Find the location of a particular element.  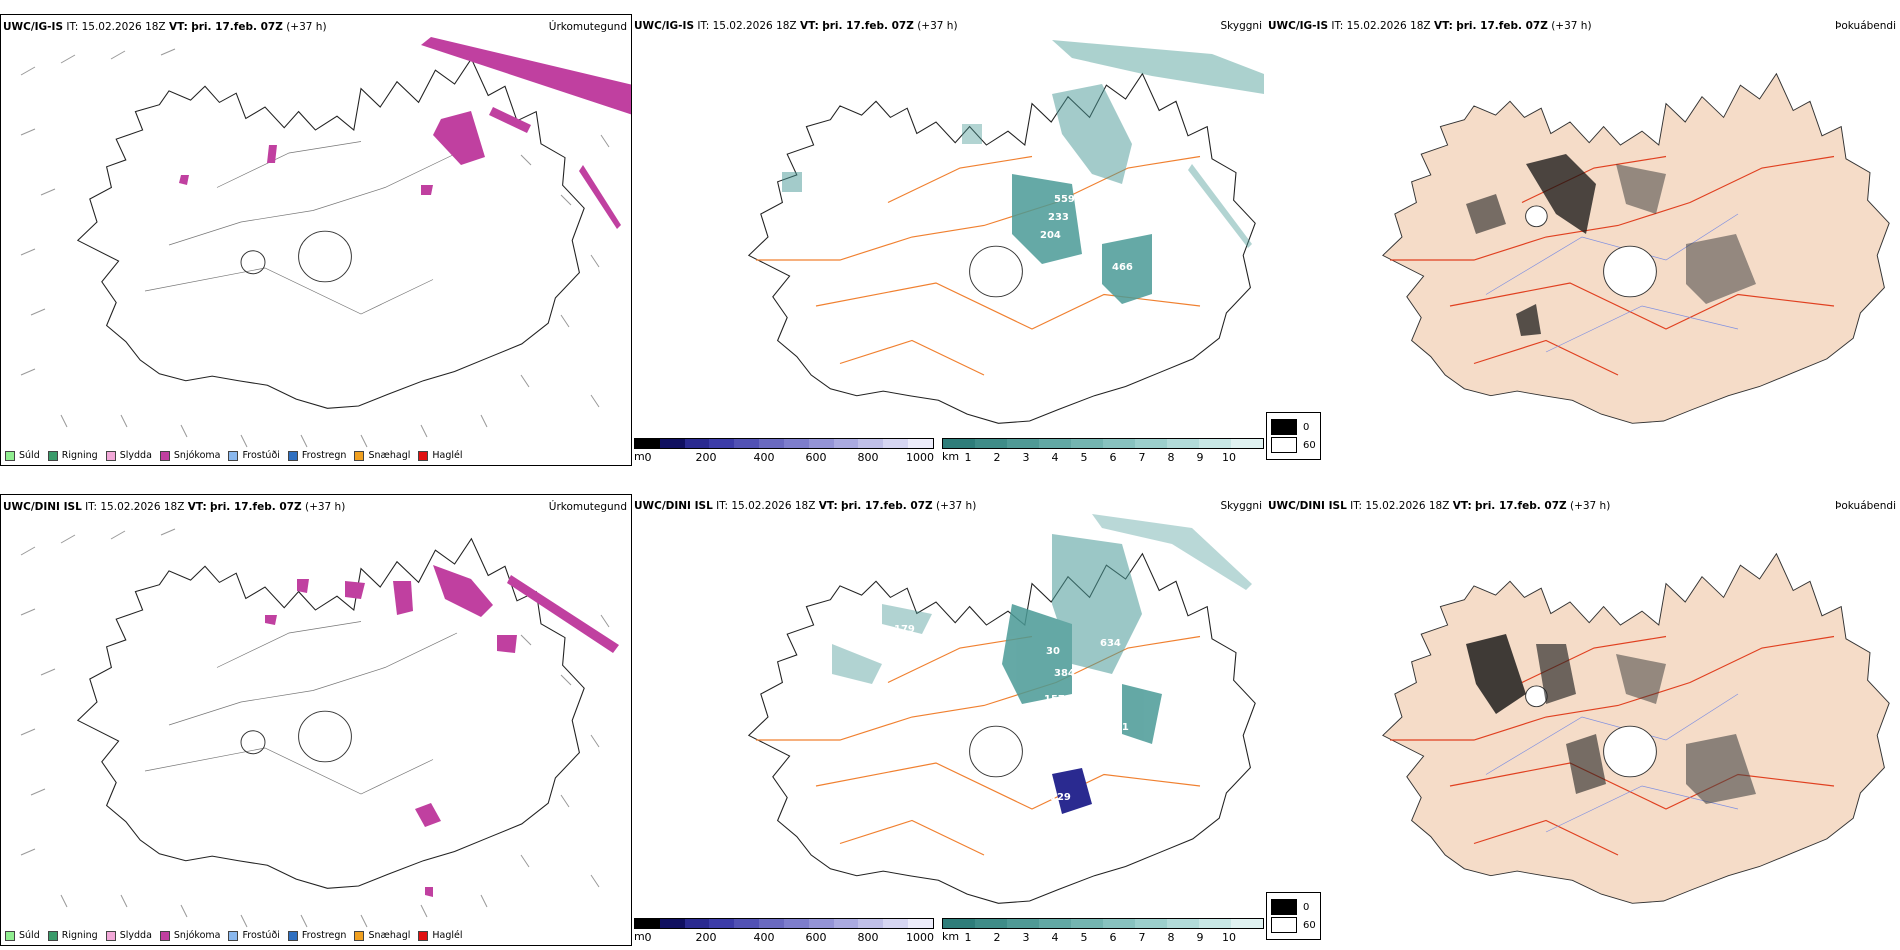

ceiling-colorbar: m 0 200 400 600 800 1000 is located at coordinates (784, 932).